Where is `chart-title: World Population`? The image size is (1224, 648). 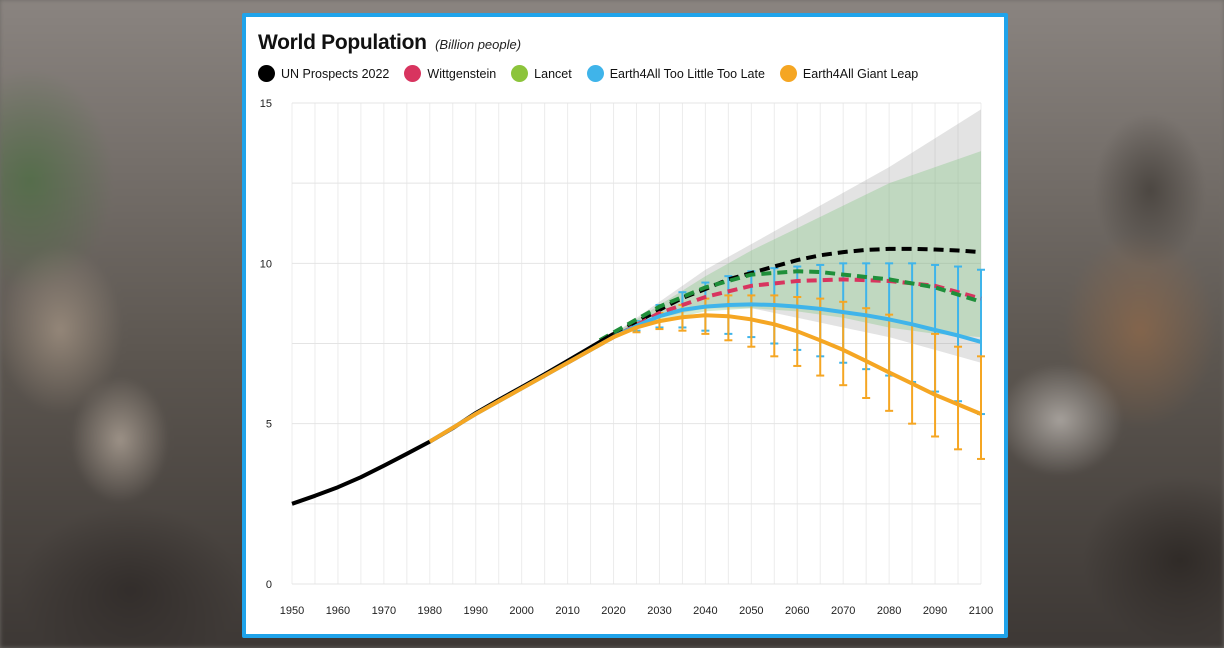 chart-title: World Population is located at coordinates (342, 42).